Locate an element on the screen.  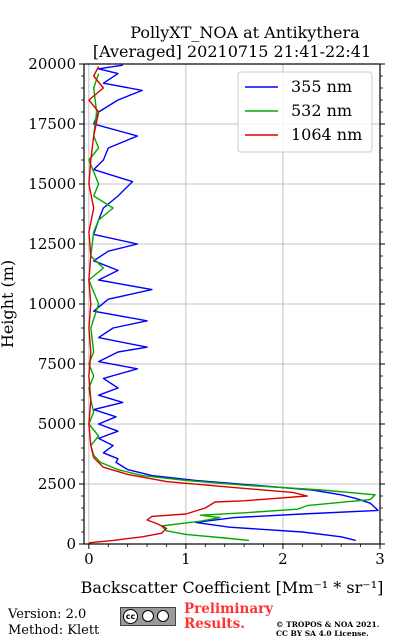
y-tick-label: 15000 is located at coordinates (52, 184).